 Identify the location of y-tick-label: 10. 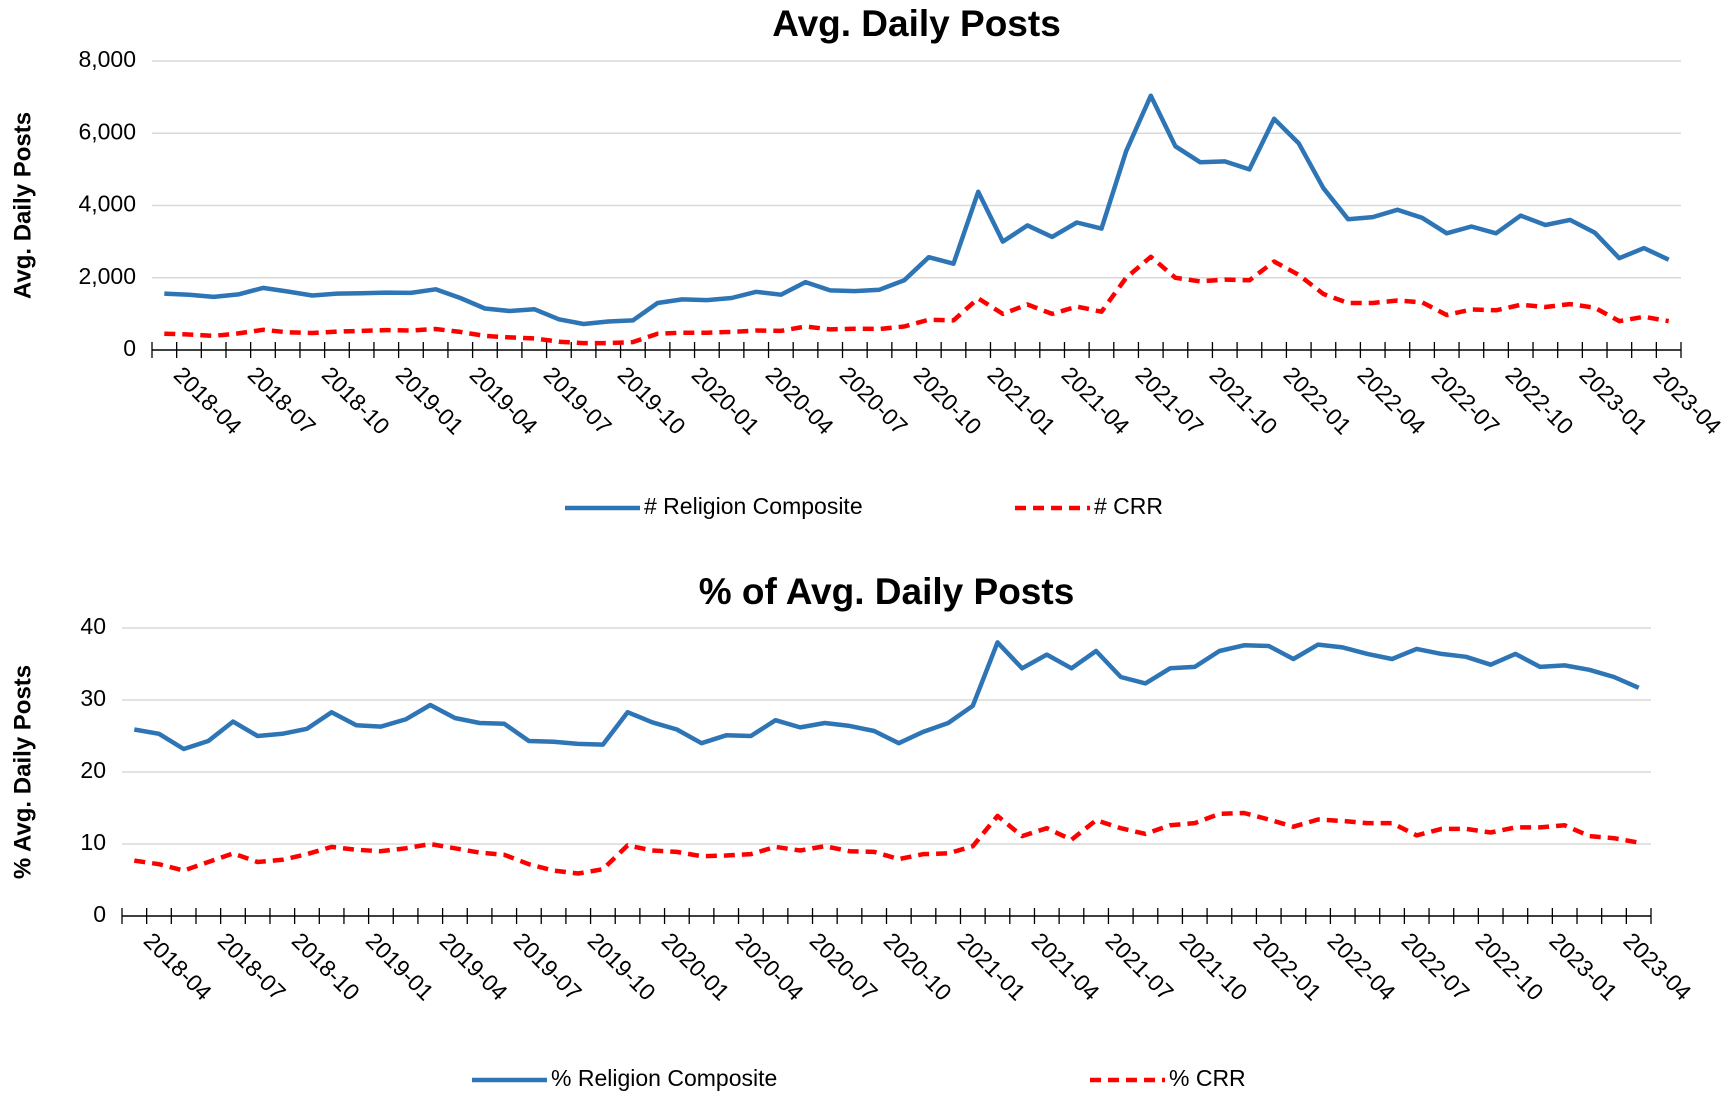
(93, 842).